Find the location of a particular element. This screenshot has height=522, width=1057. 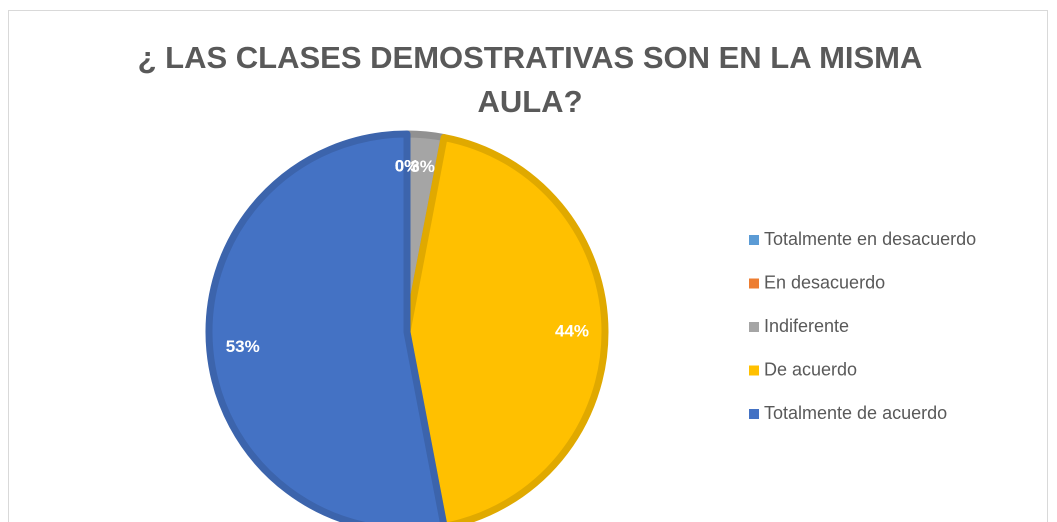

legend-label: Indiferente is located at coordinates (806, 326).